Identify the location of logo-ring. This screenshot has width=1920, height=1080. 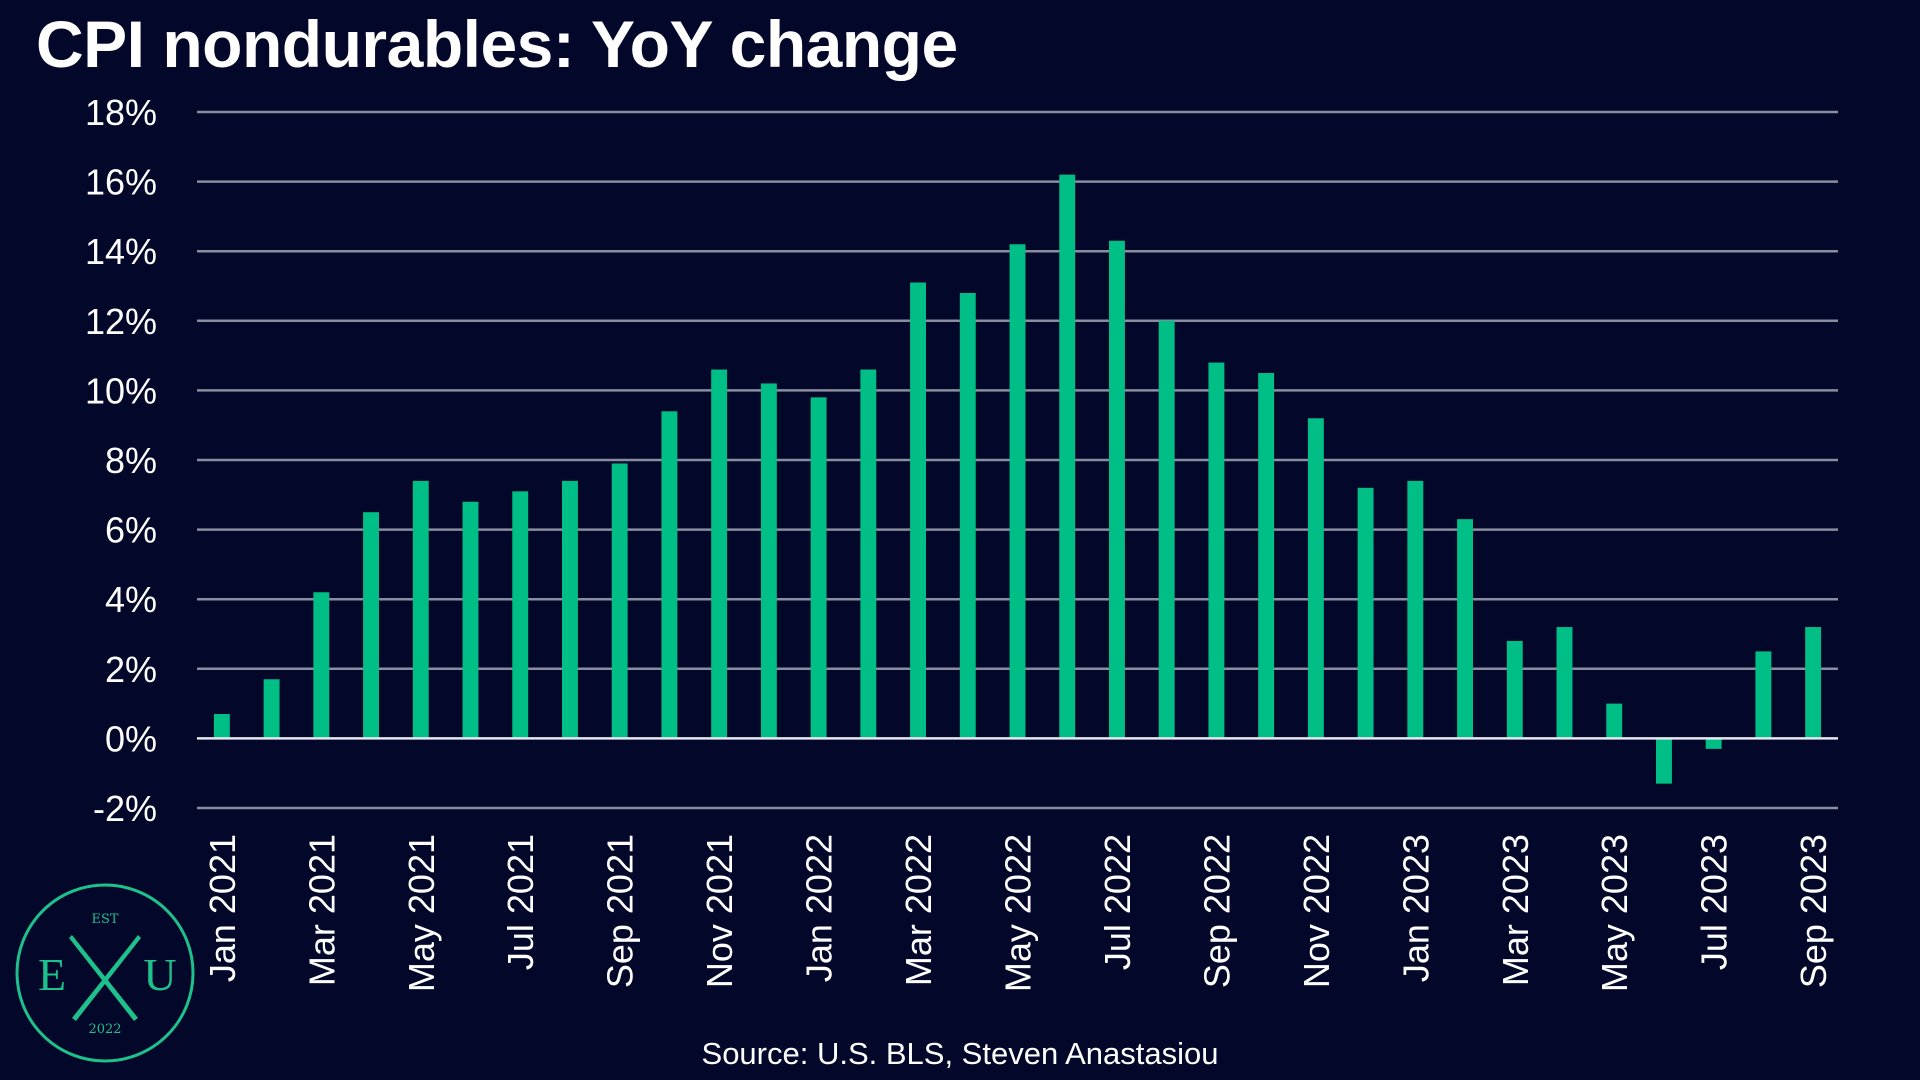
(105, 973).